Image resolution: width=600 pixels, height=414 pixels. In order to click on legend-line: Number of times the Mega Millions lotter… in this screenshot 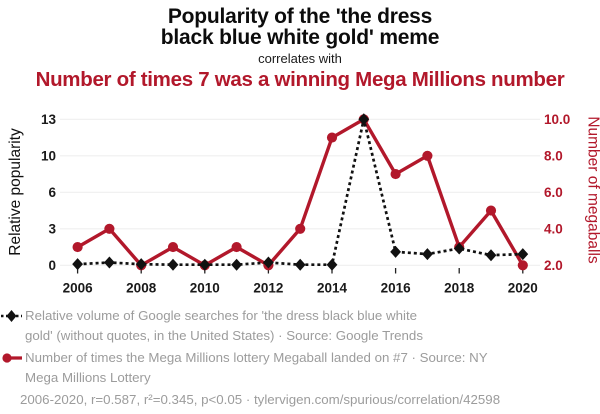, I will do `click(256, 357)`.